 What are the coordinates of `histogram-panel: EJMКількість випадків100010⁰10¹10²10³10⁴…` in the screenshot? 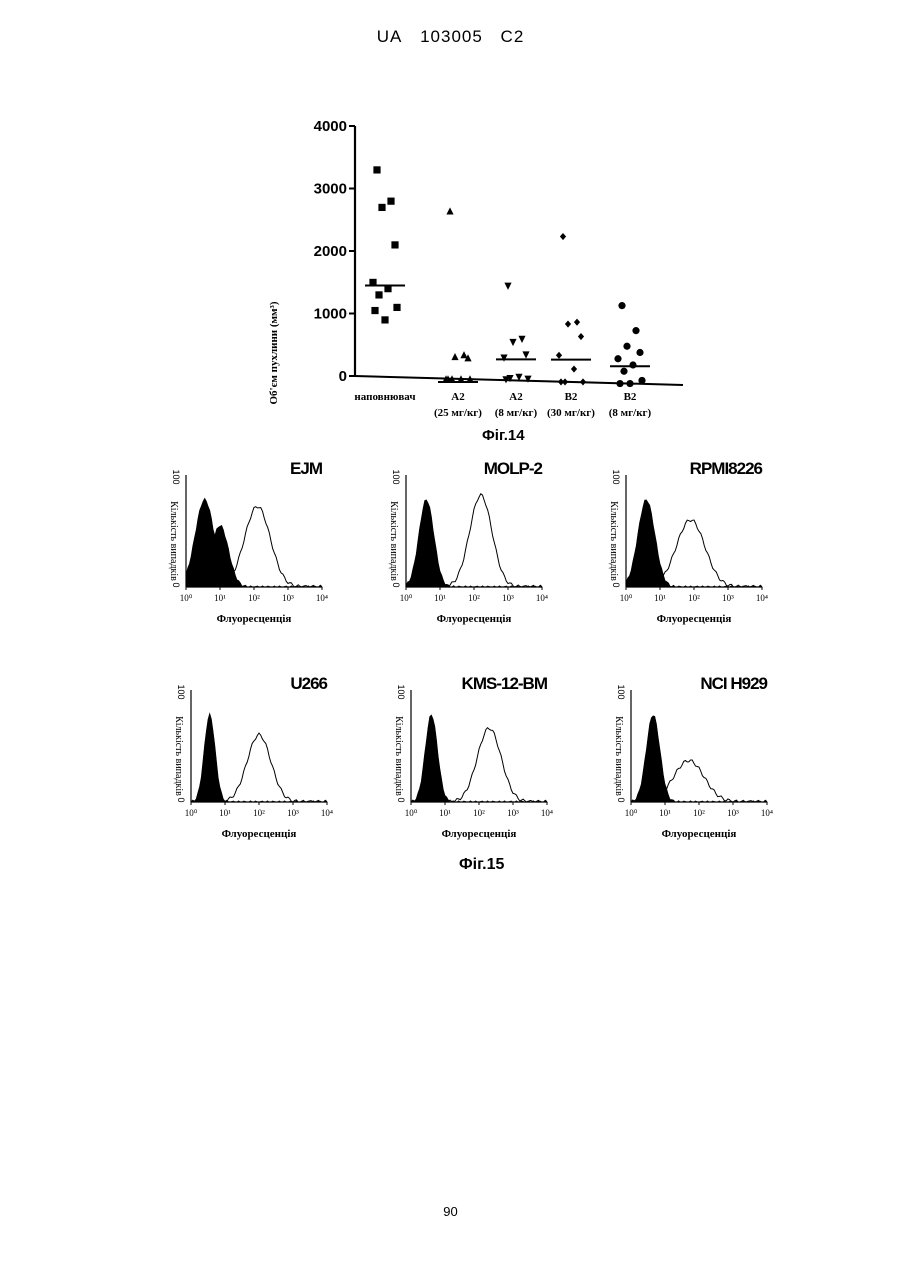 It's located at (260, 544).